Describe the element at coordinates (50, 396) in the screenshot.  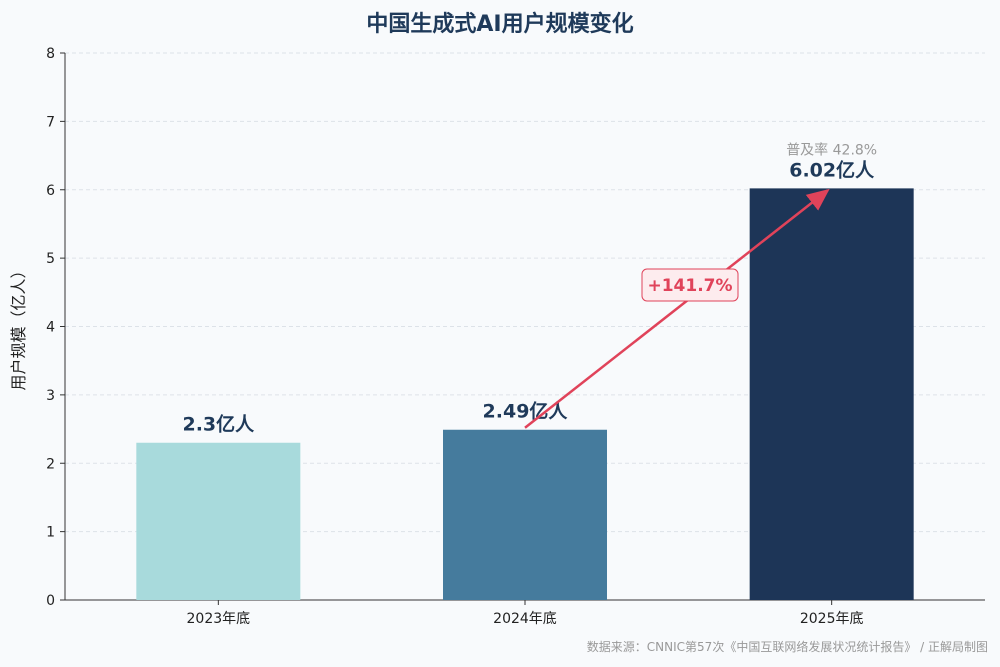
I see `y-tick-label: 3` at that location.